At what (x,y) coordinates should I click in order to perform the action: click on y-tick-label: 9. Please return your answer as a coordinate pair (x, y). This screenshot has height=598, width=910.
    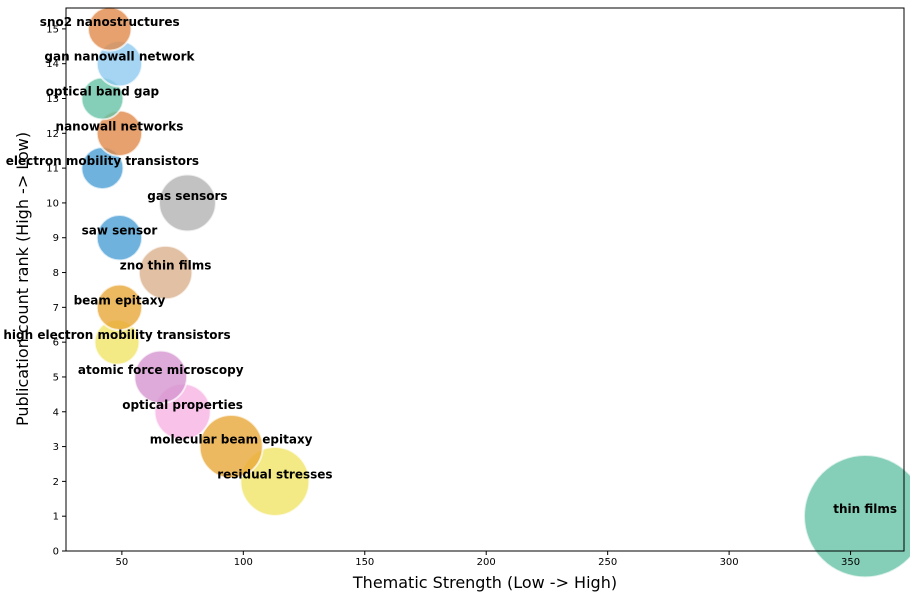
    Looking at the image, I should click on (56, 238).